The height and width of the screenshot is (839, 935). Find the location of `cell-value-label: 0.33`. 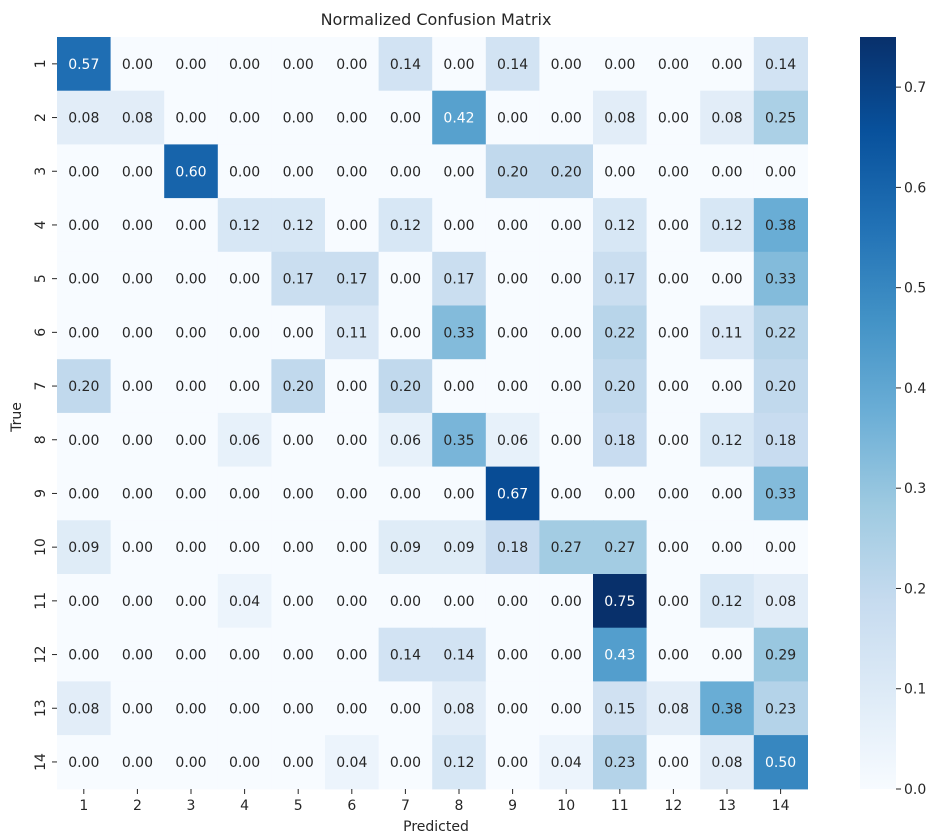

cell-value-label: 0.33 is located at coordinates (458, 333).